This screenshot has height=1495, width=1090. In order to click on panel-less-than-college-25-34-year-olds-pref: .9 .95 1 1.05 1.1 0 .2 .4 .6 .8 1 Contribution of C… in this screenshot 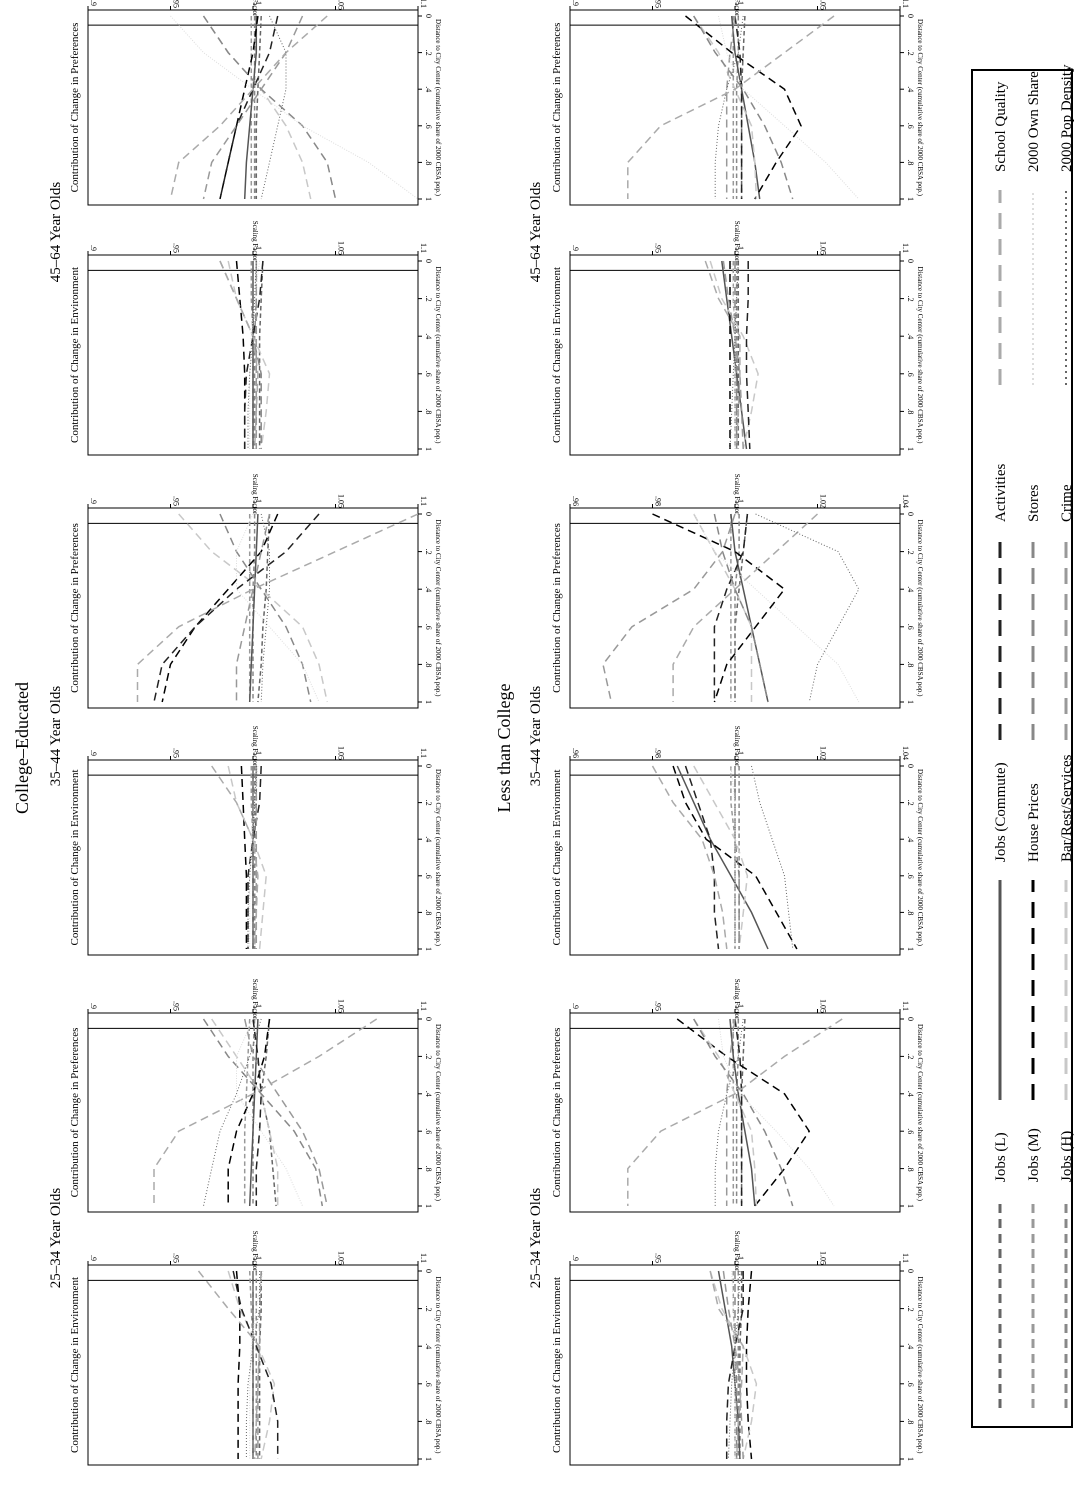, I will do `click(737, 1096)`.